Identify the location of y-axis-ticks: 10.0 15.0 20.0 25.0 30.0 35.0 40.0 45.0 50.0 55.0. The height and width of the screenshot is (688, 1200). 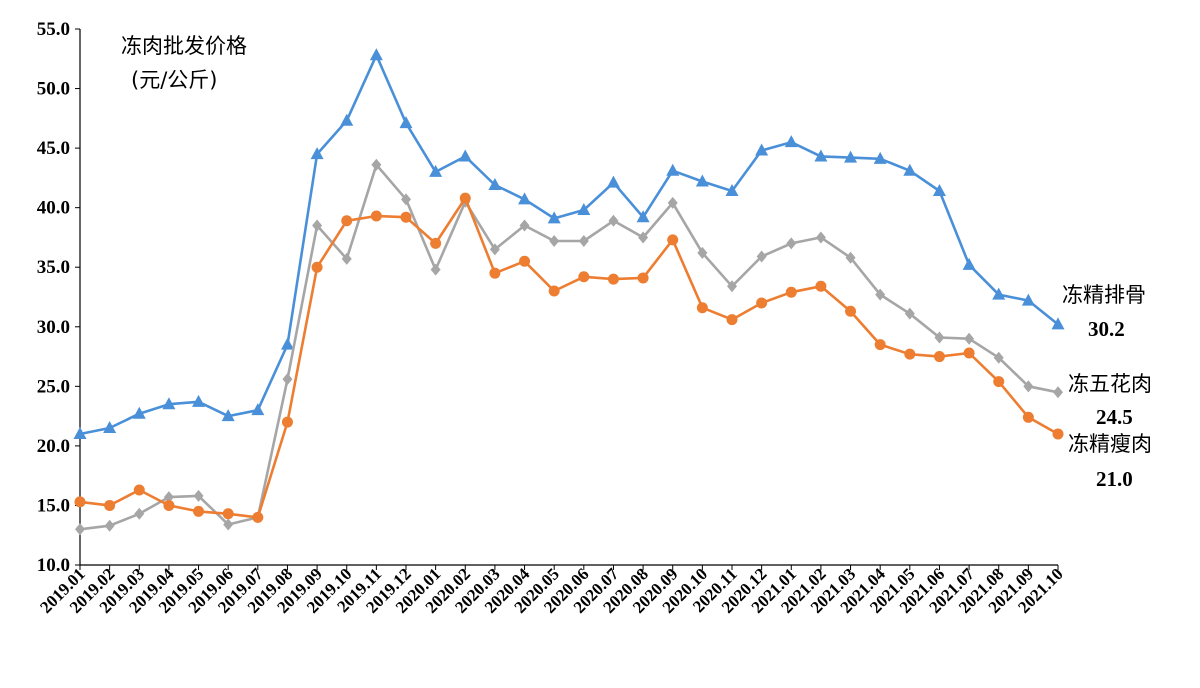
(58, 297).